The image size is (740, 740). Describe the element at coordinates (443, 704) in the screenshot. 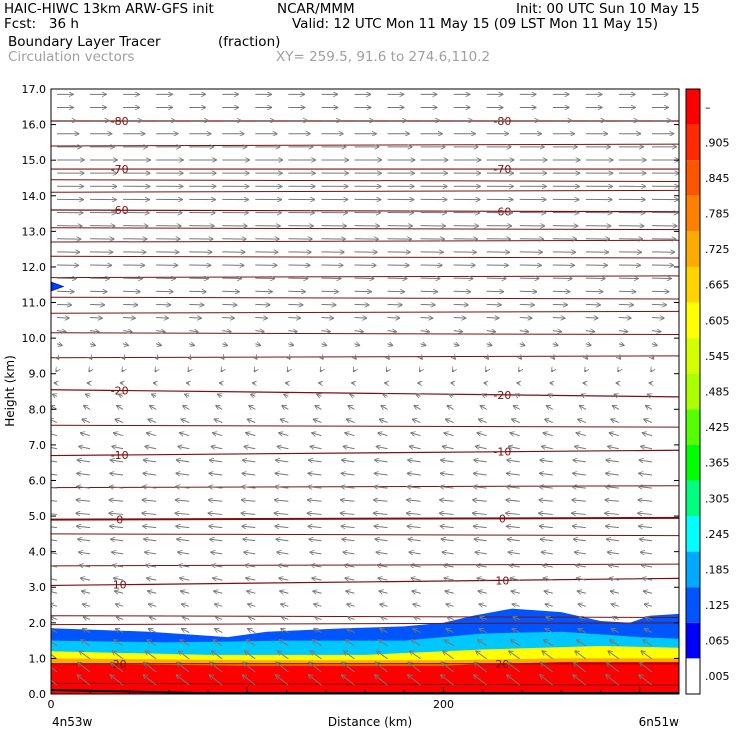

I see `x-tick-label: 200` at that location.